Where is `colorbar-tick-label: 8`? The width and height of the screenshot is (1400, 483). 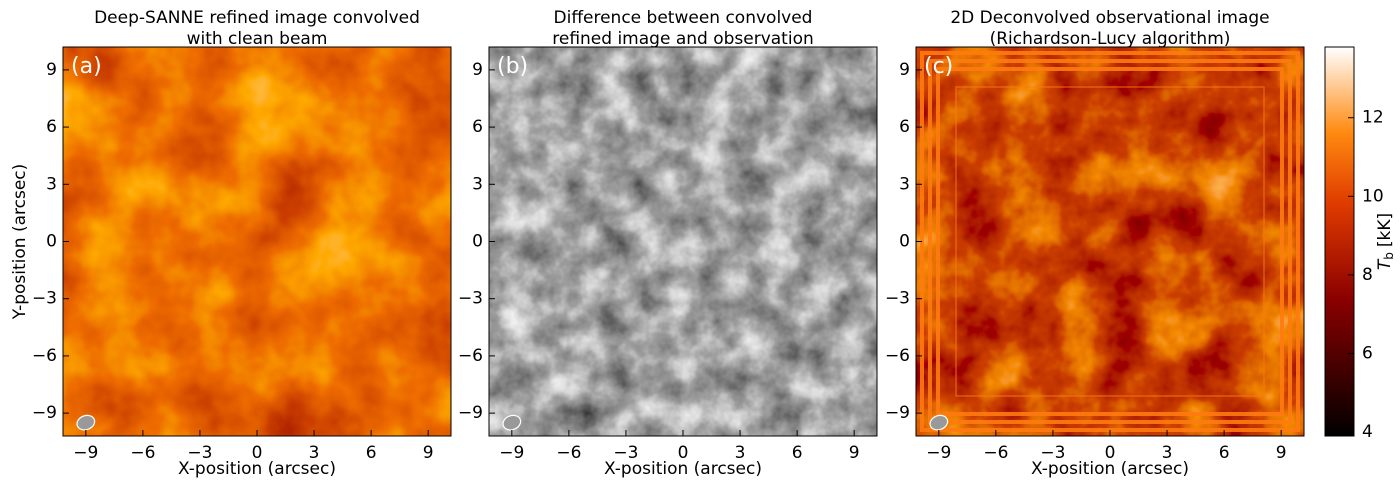
colorbar-tick-label: 8 is located at coordinates (1367, 275).